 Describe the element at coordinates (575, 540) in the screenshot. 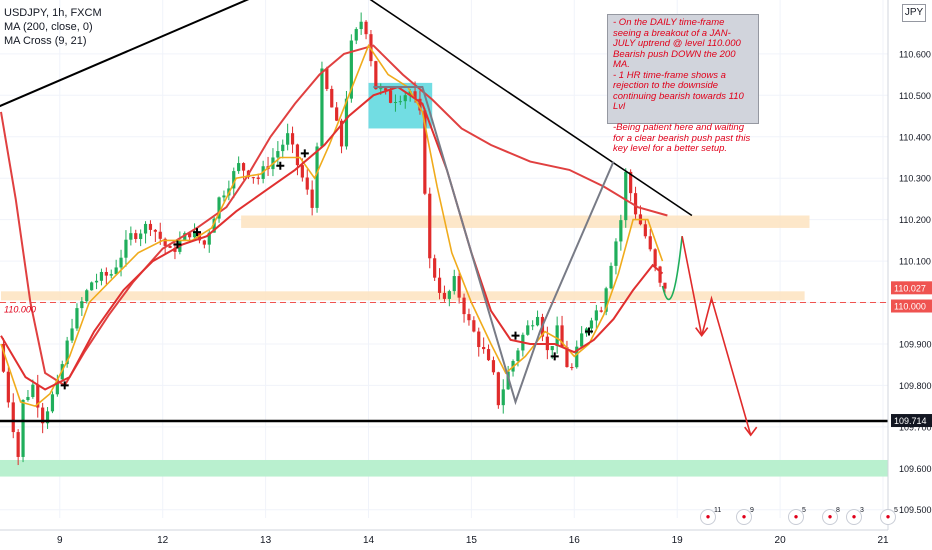

I see `x-tick-label: 16` at that location.